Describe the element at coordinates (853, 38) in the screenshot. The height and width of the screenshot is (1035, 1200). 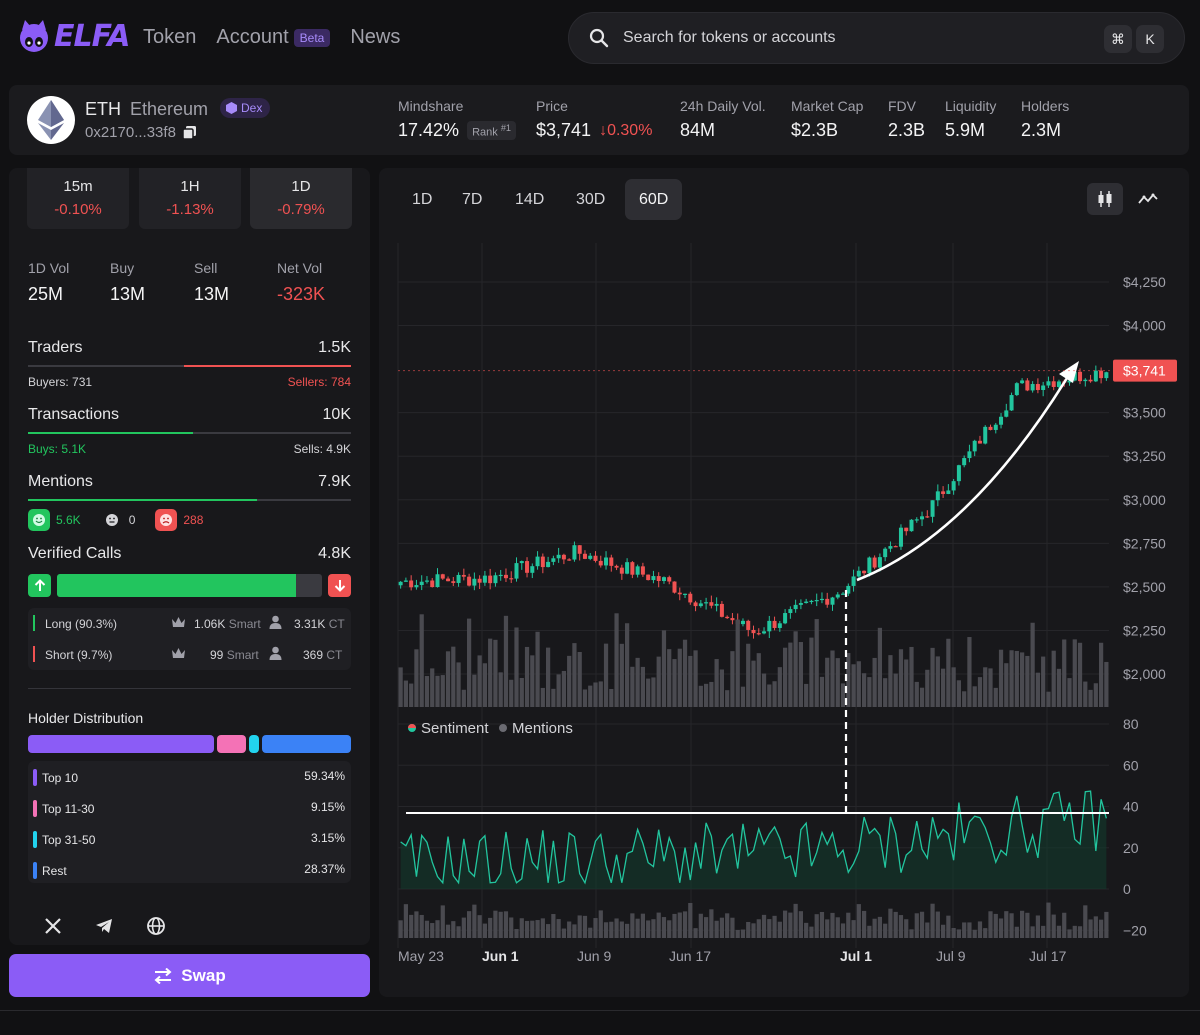
I see `search-input` at that location.